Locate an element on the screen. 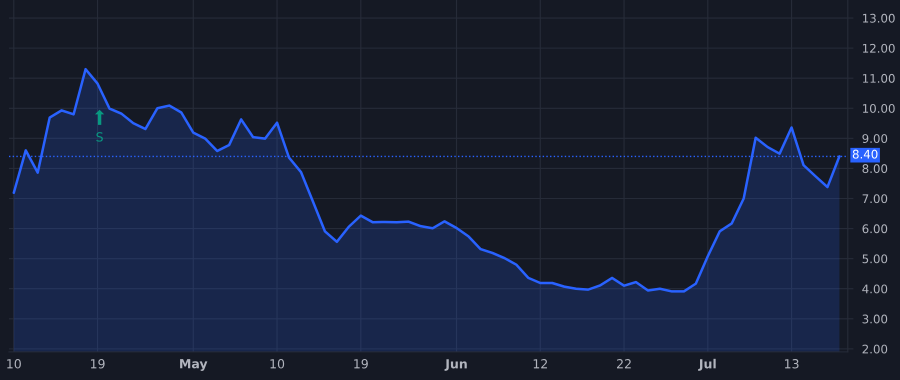 This screenshot has height=380, width=900. y-tick-label: 4.00 is located at coordinates (875, 289).